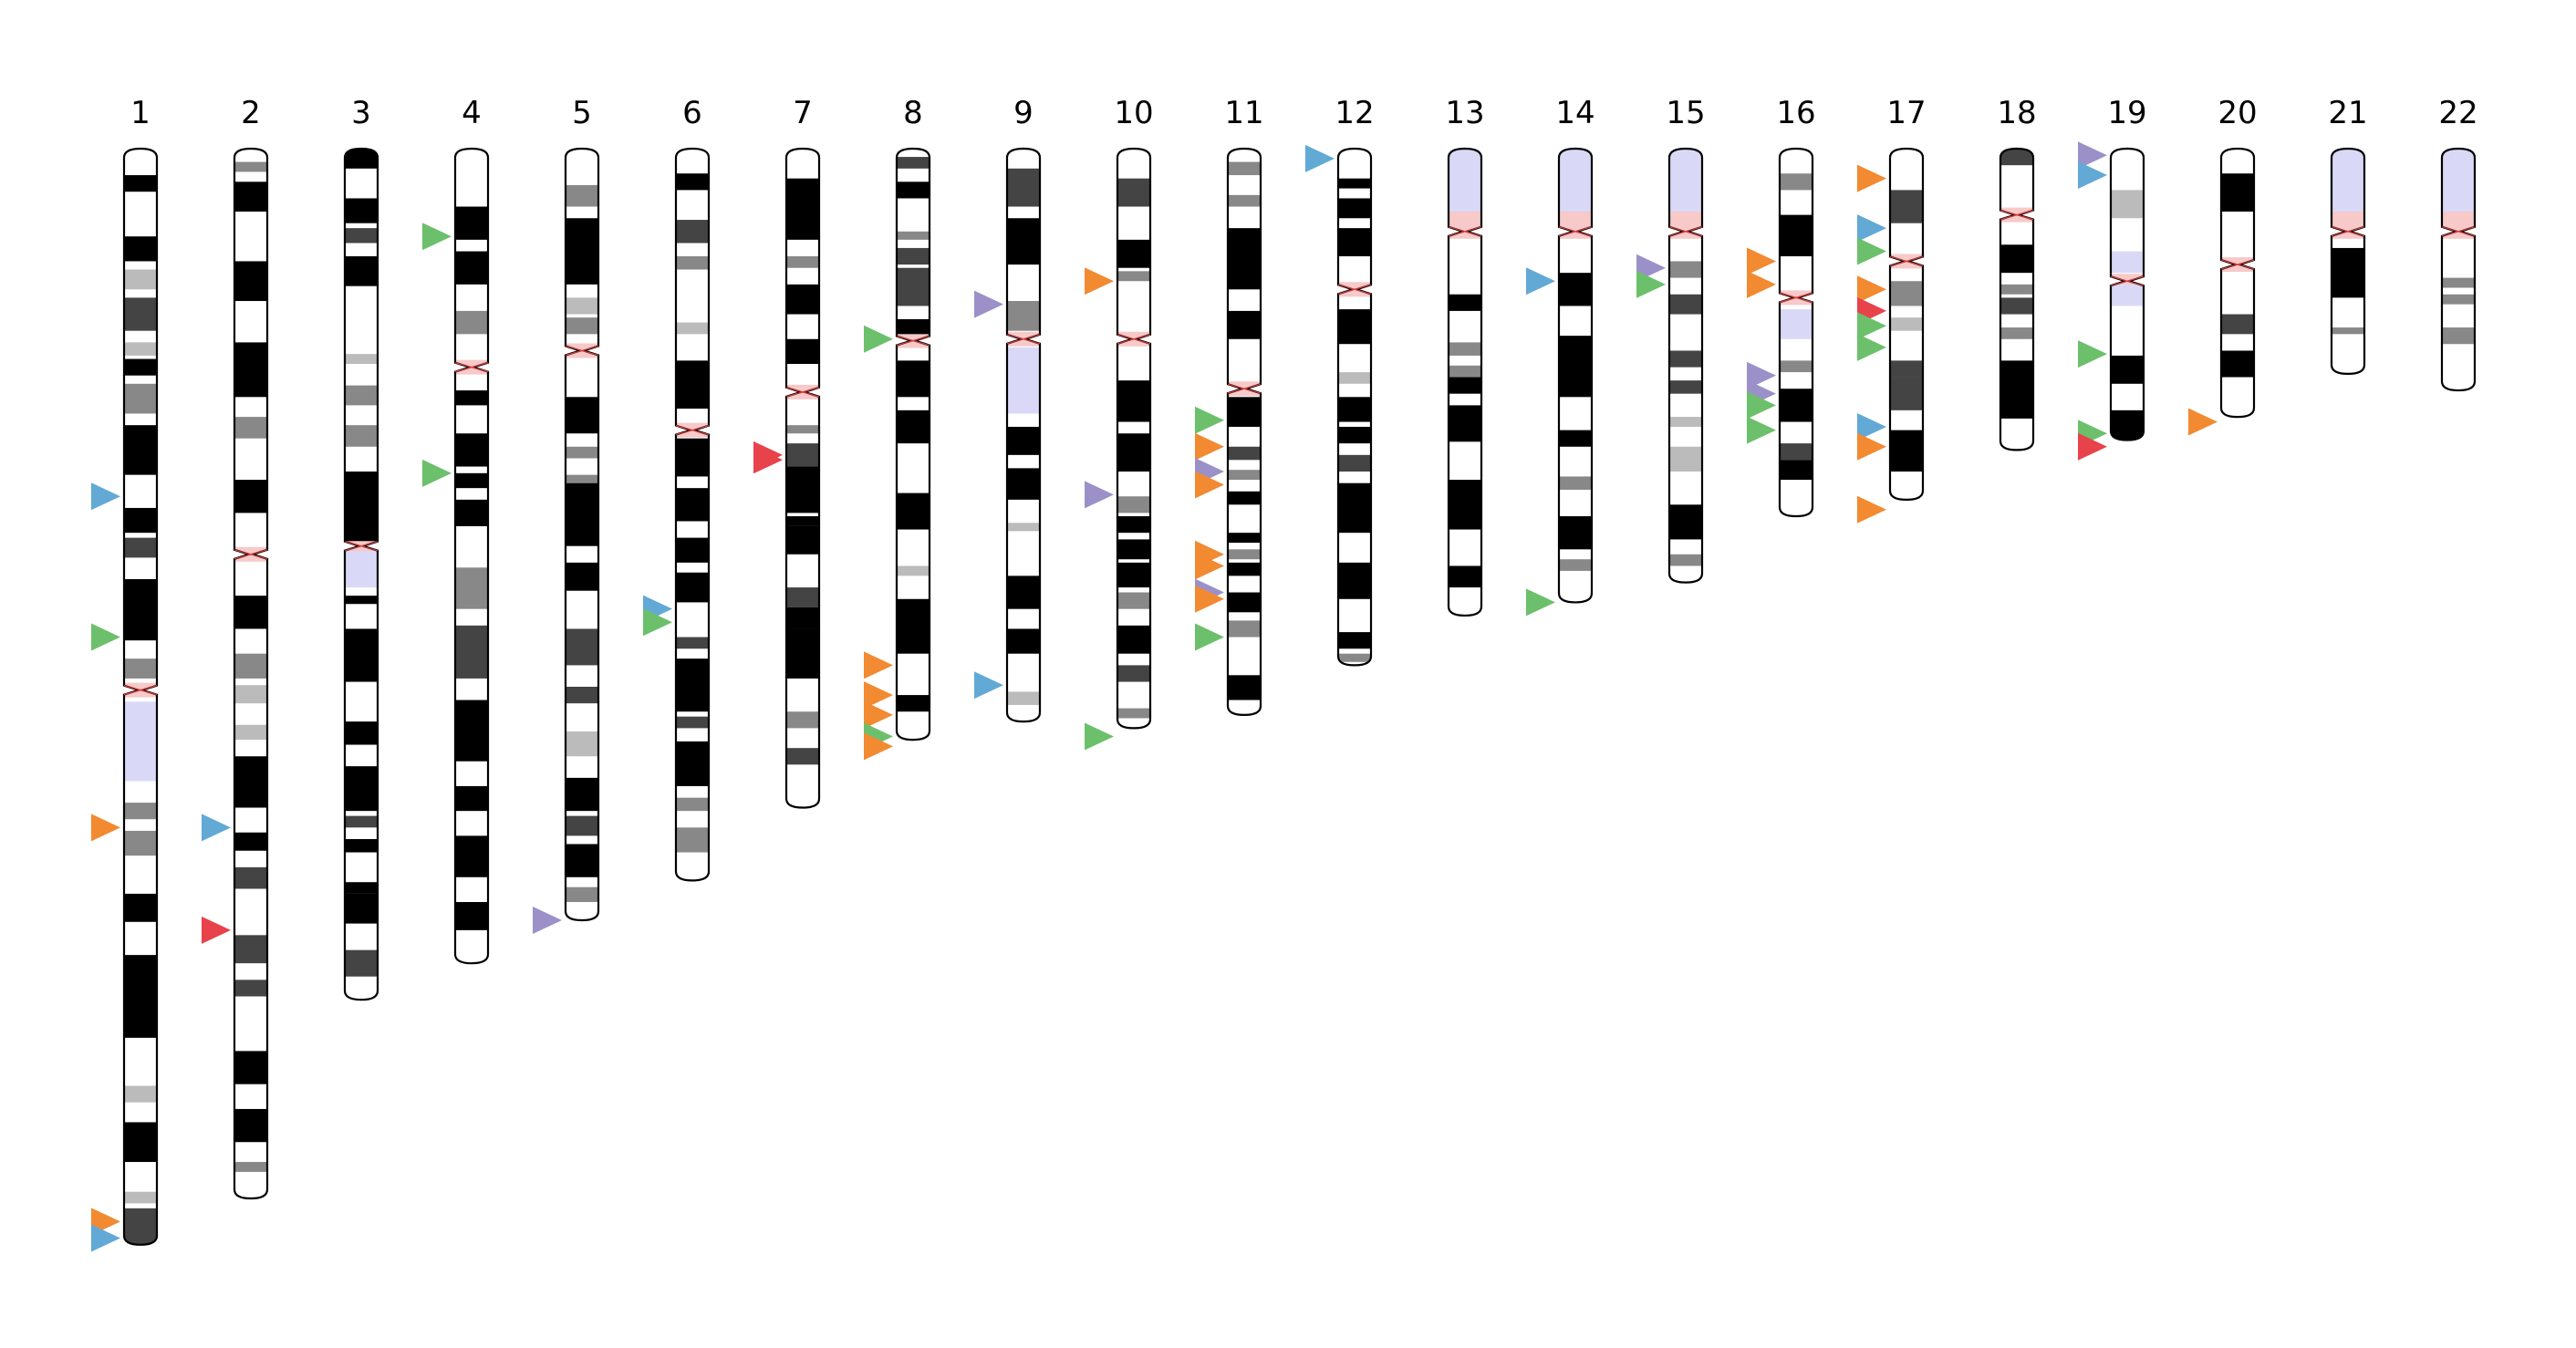  Describe the element at coordinates (1906, 113) in the screenshot. I see `chromosome-label: 17` at that location.